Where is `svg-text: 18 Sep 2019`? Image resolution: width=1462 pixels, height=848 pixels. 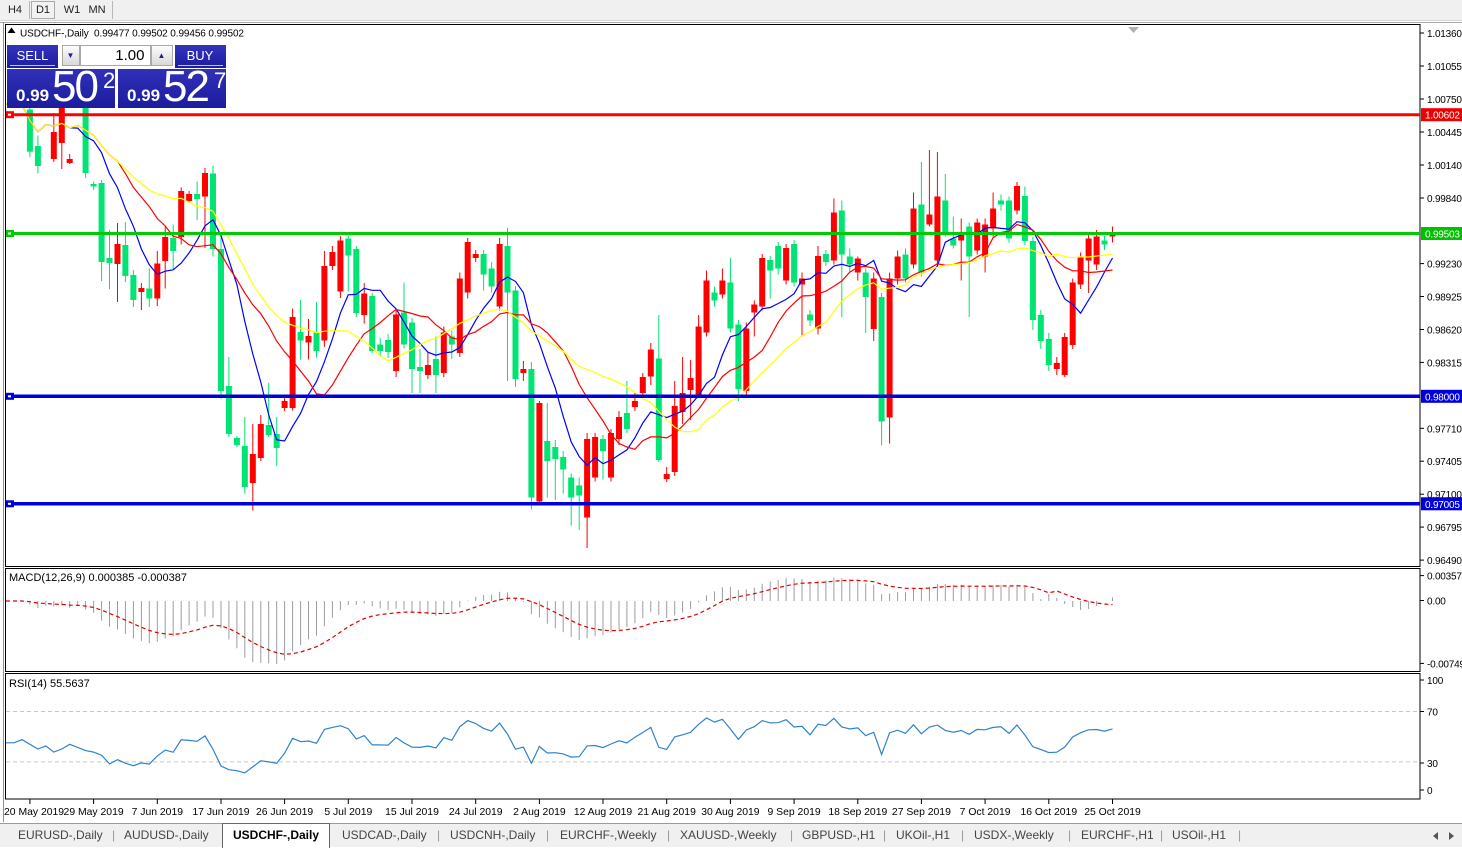 svg-text: 18 Sep 2019 is located at coordinates (857, 812).